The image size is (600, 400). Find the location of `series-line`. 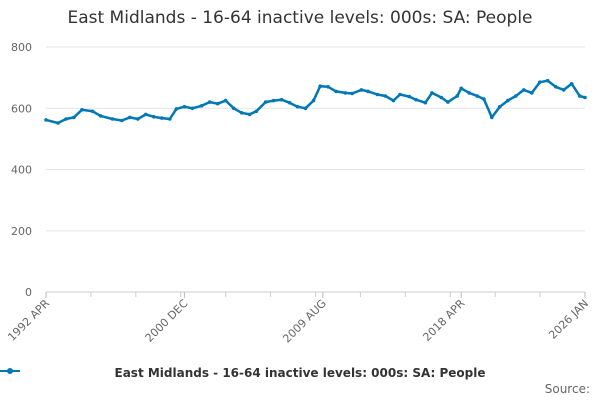

series-line is located at coordinates (315, 102).